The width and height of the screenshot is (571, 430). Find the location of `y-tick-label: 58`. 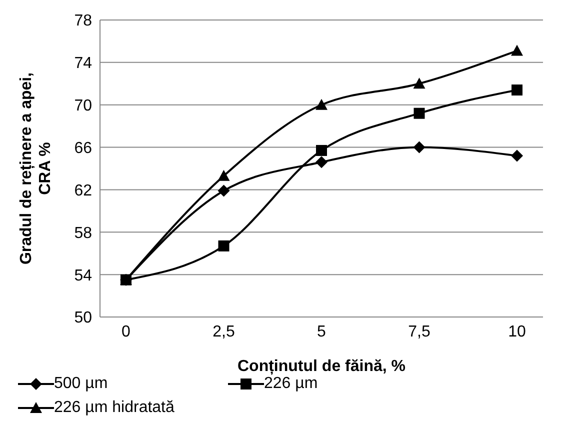

y-tick-label: 58 is located at coordinates (83, 233).